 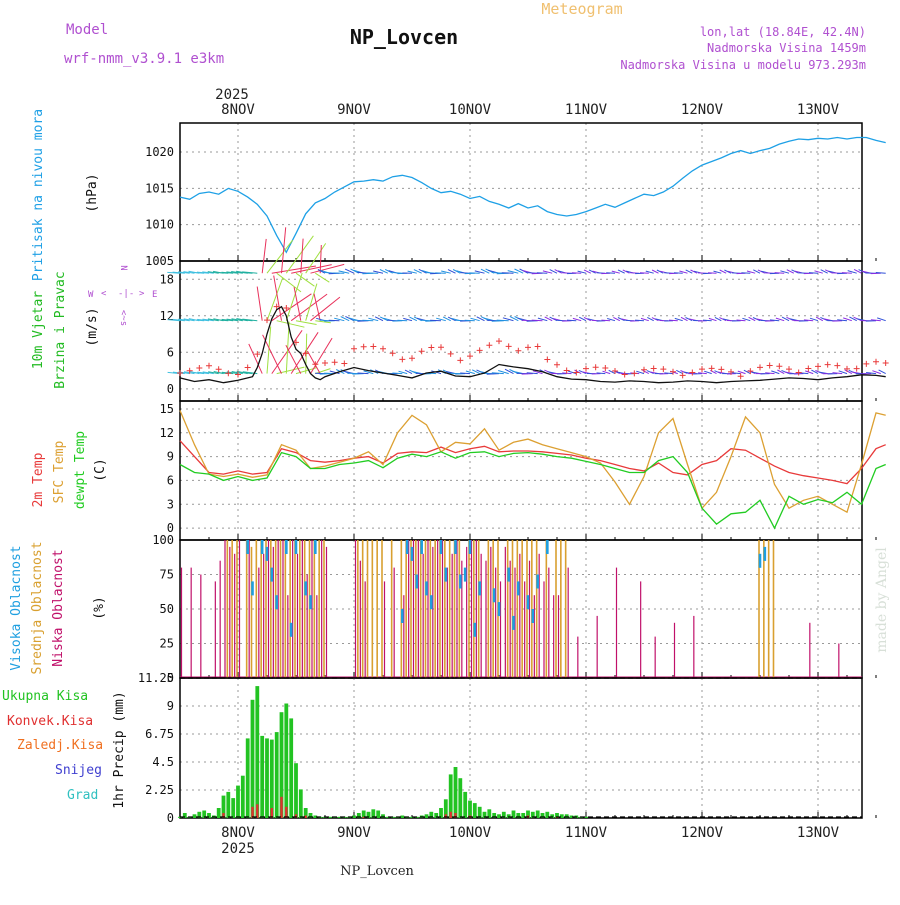 What do you see at coordinates (743, 65) in the screenshot?
I see `model-elevation-text: Nadmorska Visina u modelu 973.293m` at bounding box center [743, 65].